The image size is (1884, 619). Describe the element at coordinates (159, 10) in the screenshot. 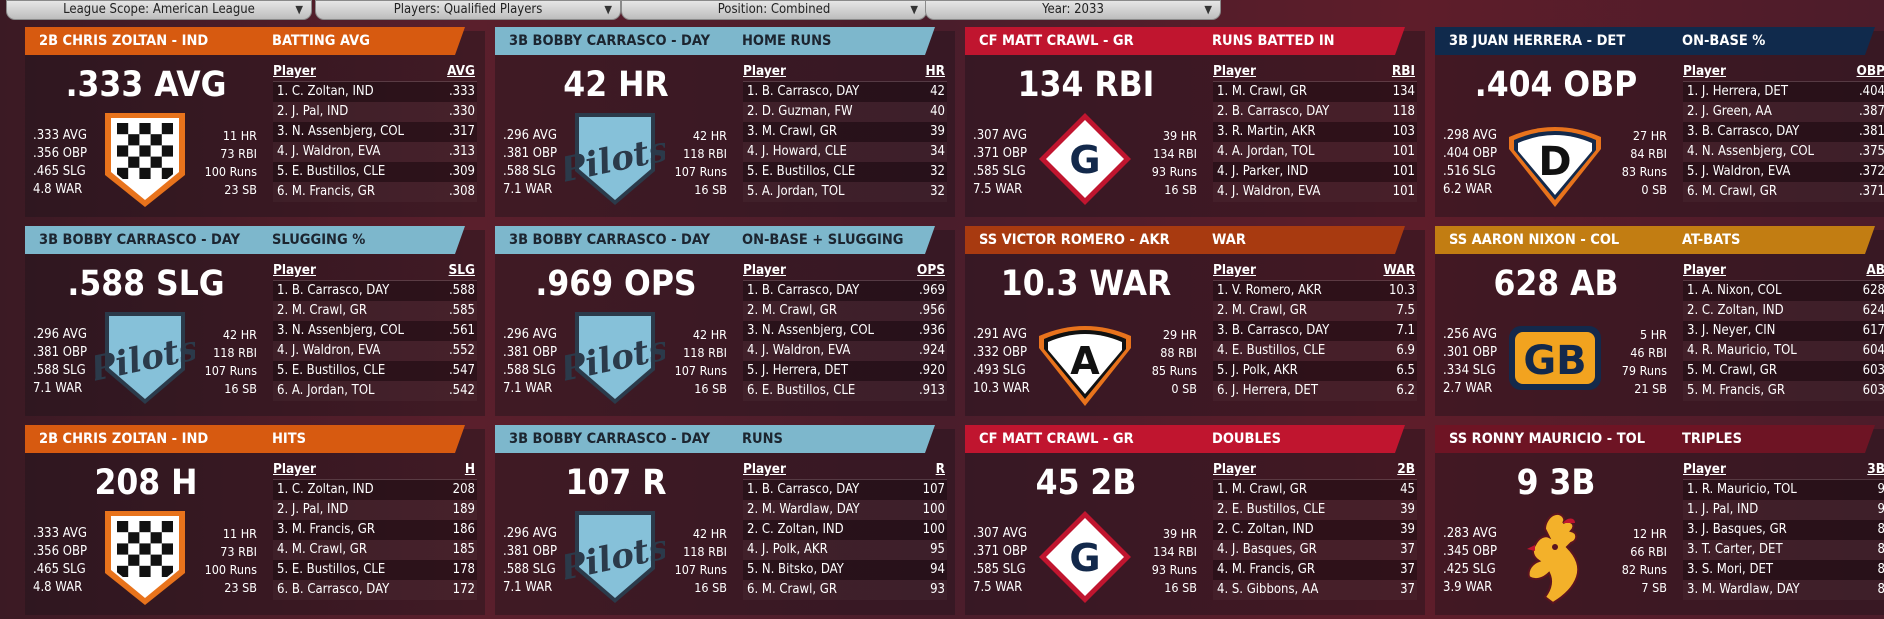

I see `league-scope-dropdown: League Scope: American League ▼` at that location.